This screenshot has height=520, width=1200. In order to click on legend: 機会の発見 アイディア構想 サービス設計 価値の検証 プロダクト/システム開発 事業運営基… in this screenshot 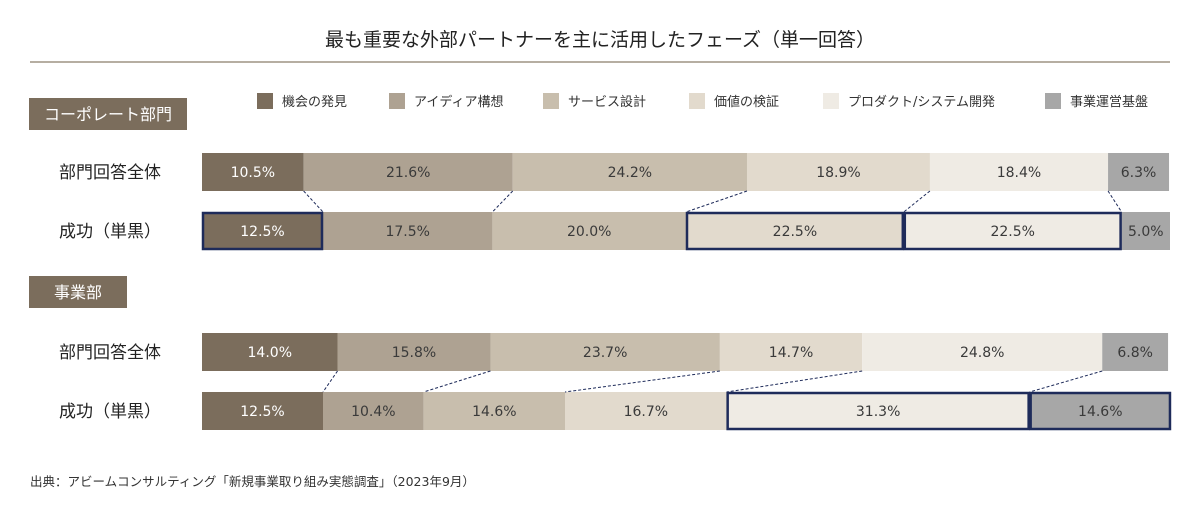, I will do `click(702, 101)`.